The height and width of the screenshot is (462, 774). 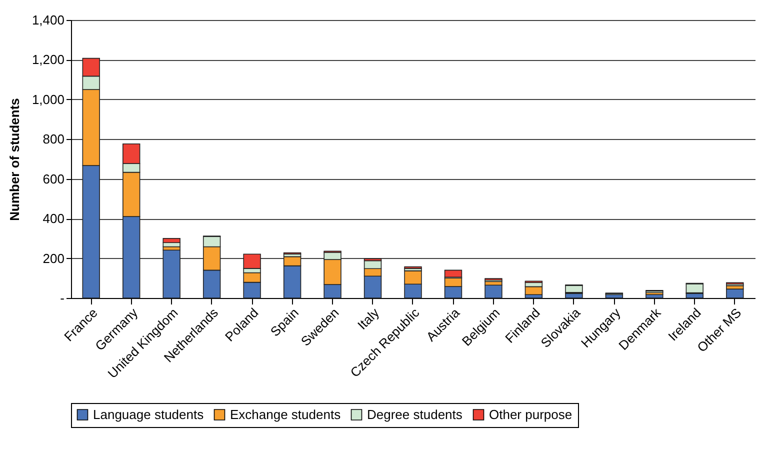 I want to click on y-tick-label: 1,200, so click(x=48, y=60).